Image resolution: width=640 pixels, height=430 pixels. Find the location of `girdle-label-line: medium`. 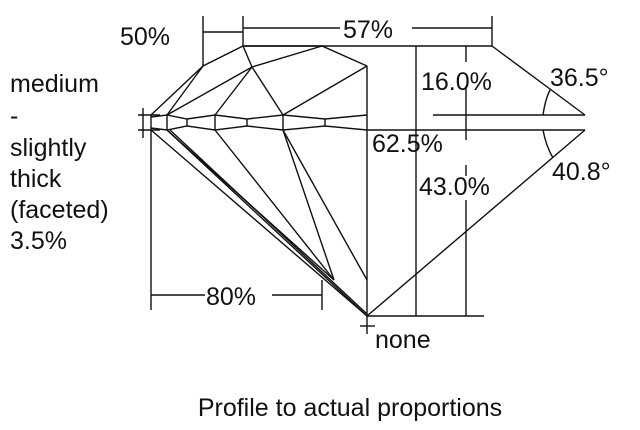

girdle-label-line: medium is located at coordinates (54, 84).